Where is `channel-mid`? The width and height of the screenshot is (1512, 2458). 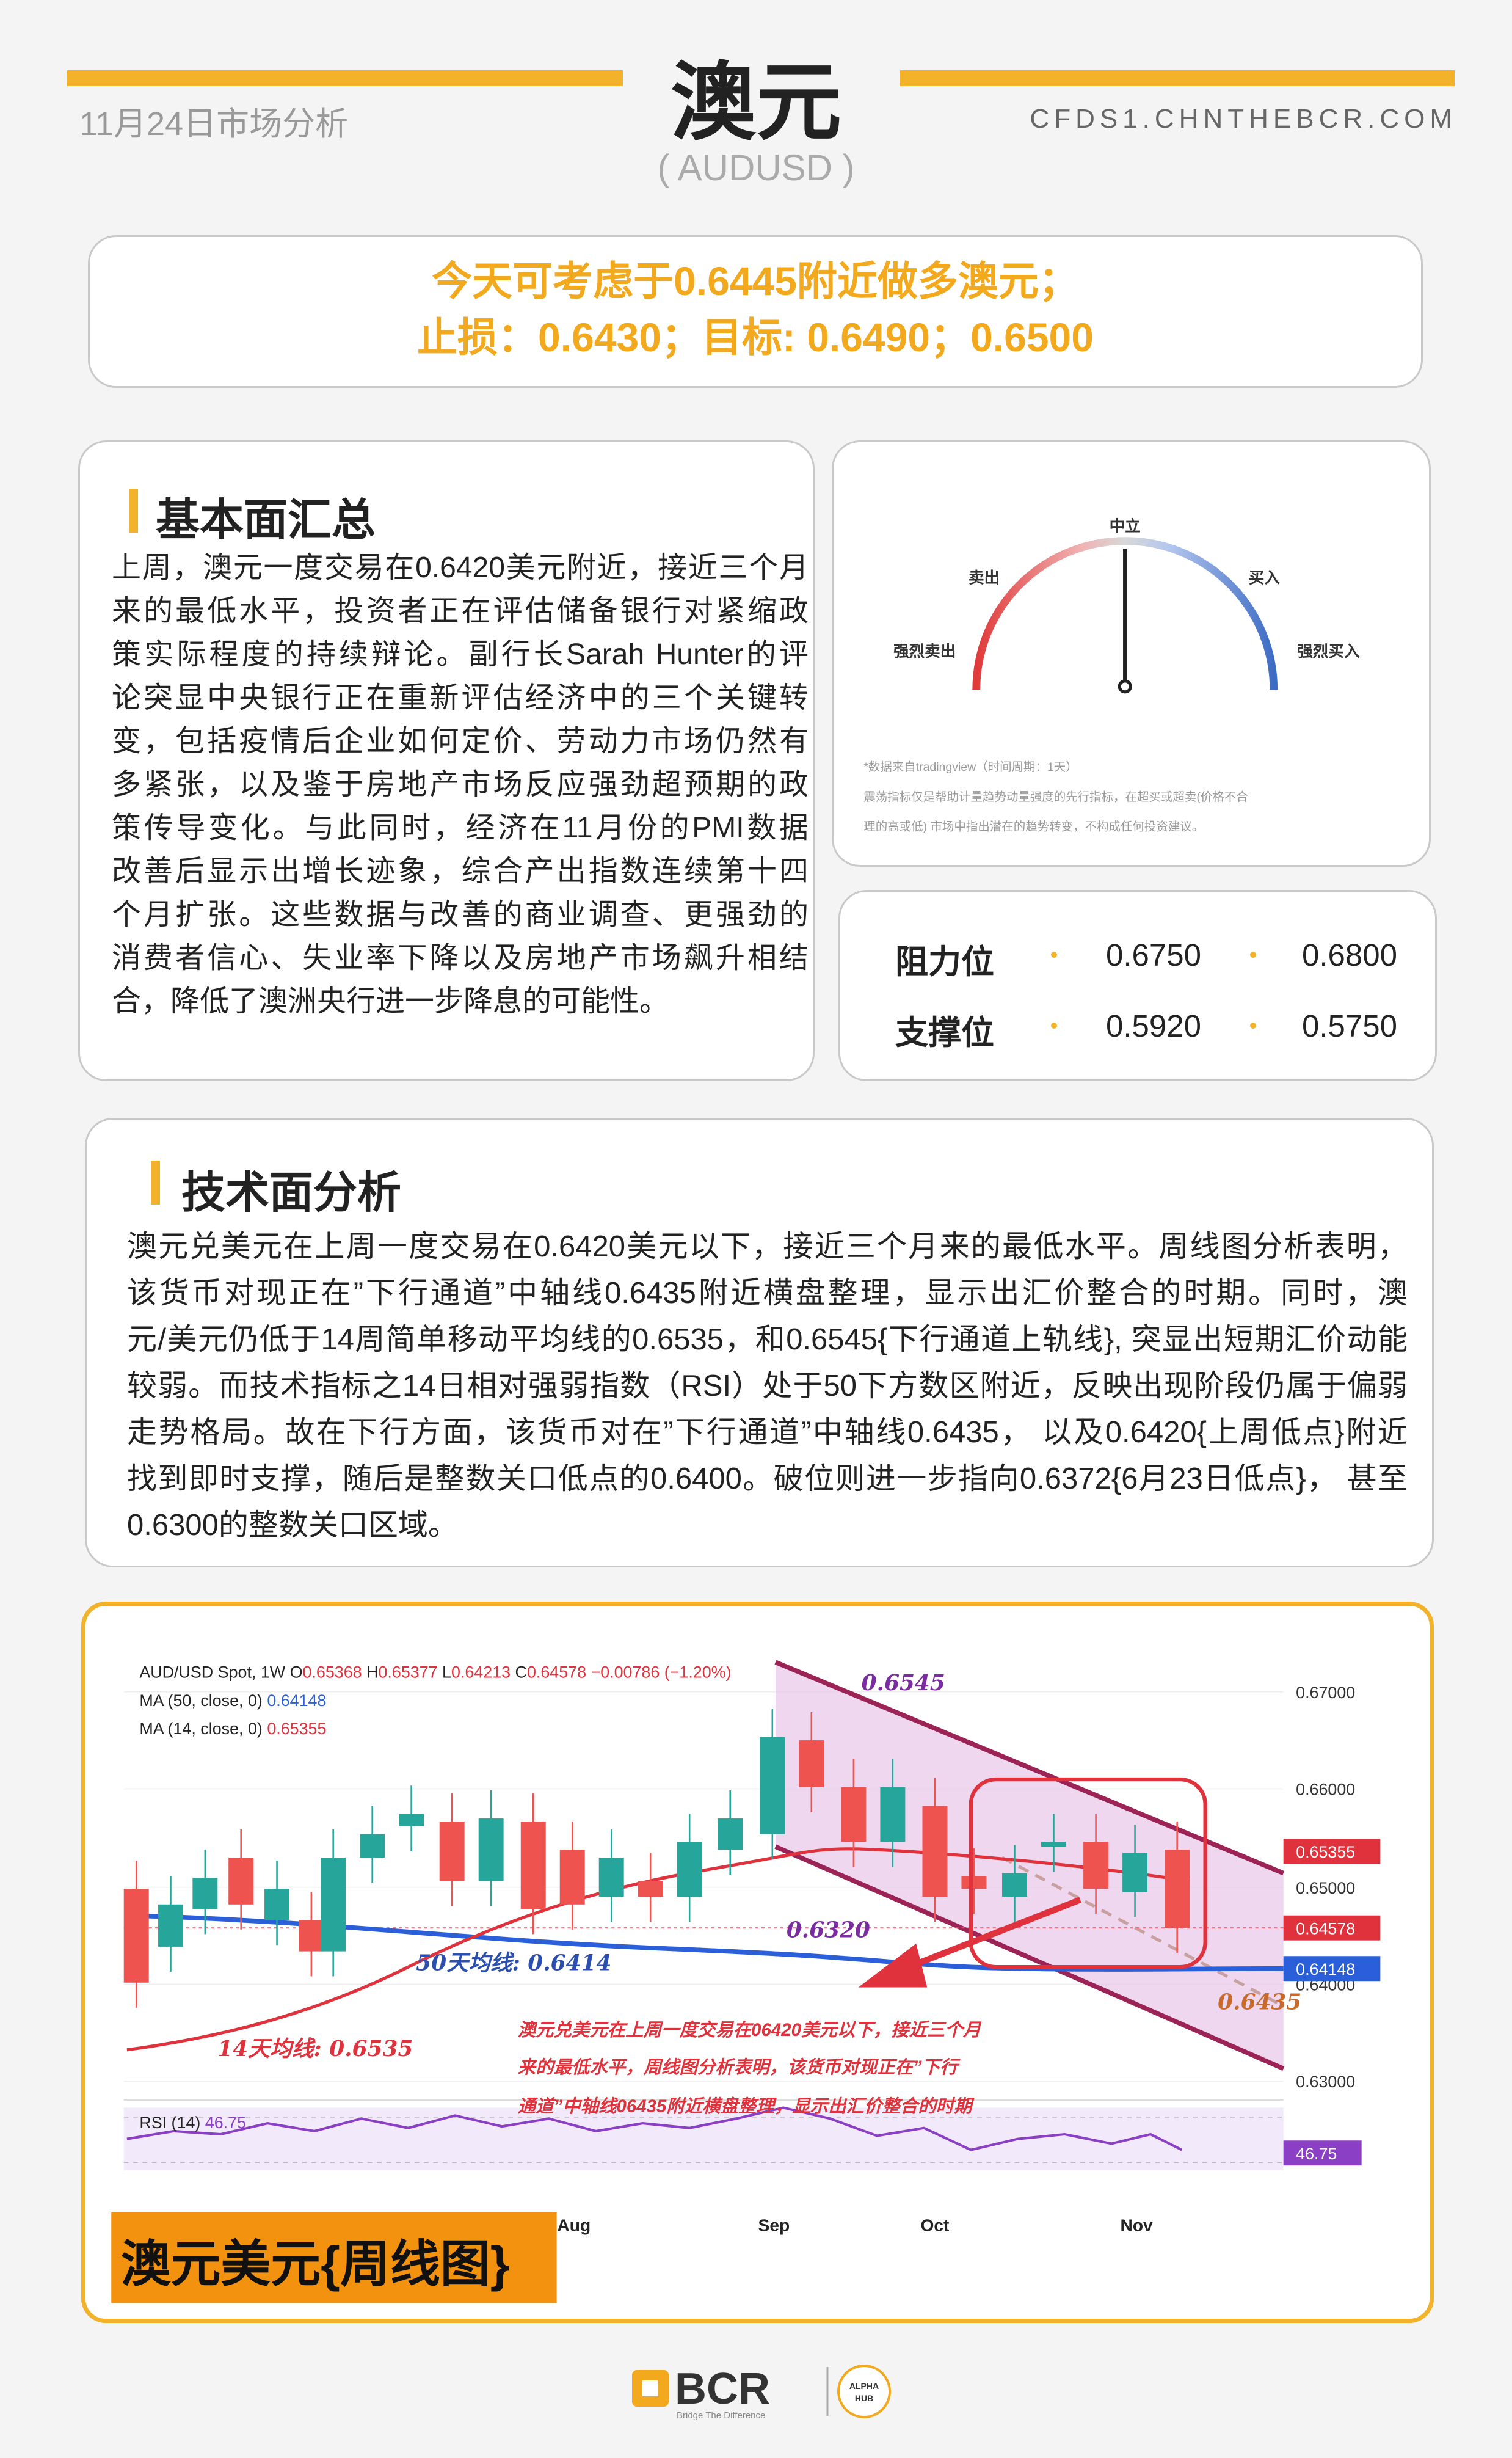 channel-mid is located at coordinates (1142, 1932).